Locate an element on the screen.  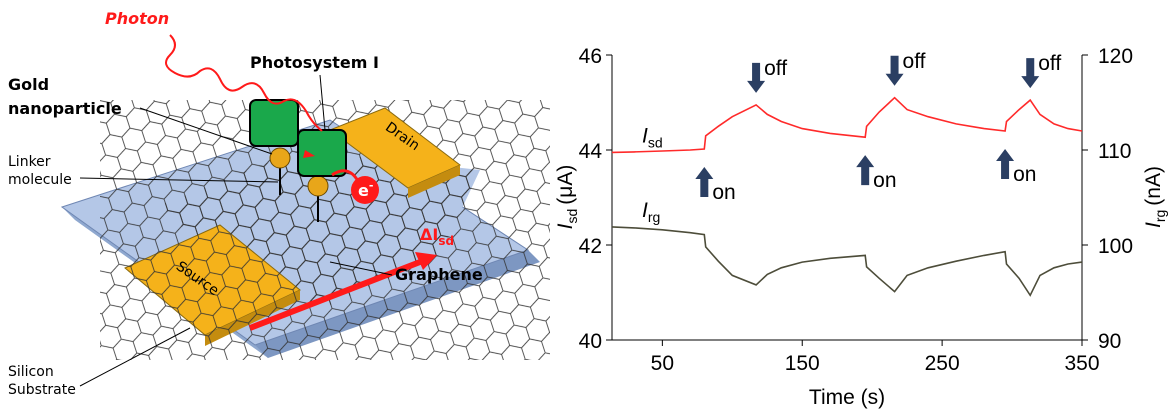
current-head is located at coordinates (426, 261).